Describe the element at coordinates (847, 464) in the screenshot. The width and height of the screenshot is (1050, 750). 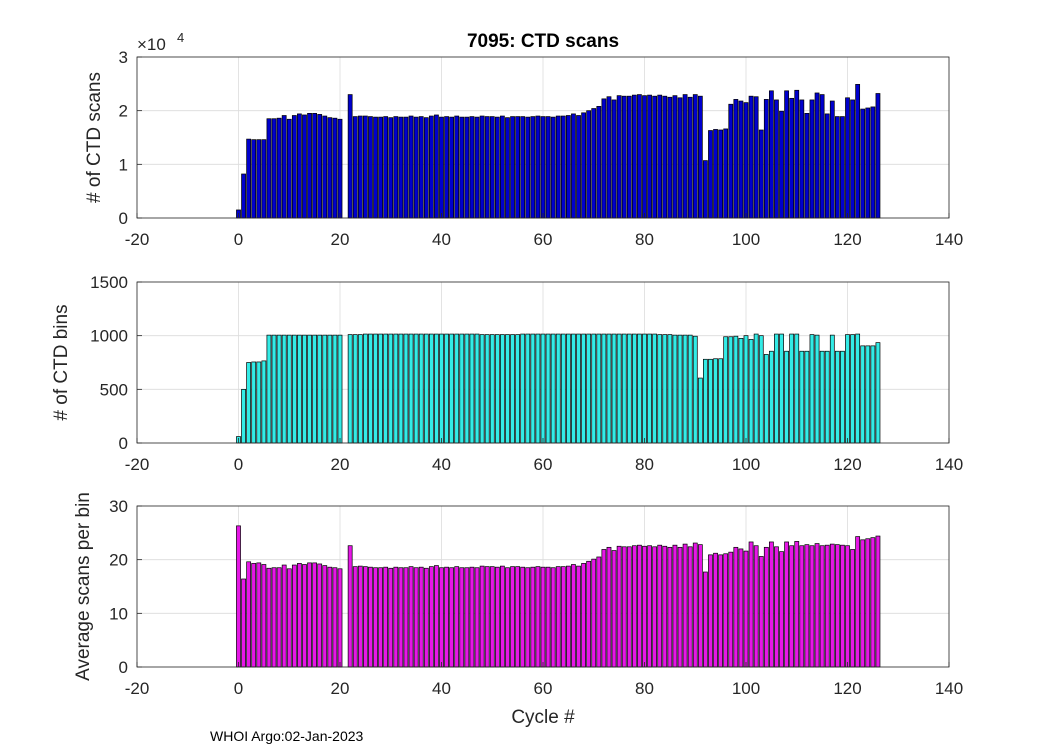
I see `x-tick-label: 120` at that location.